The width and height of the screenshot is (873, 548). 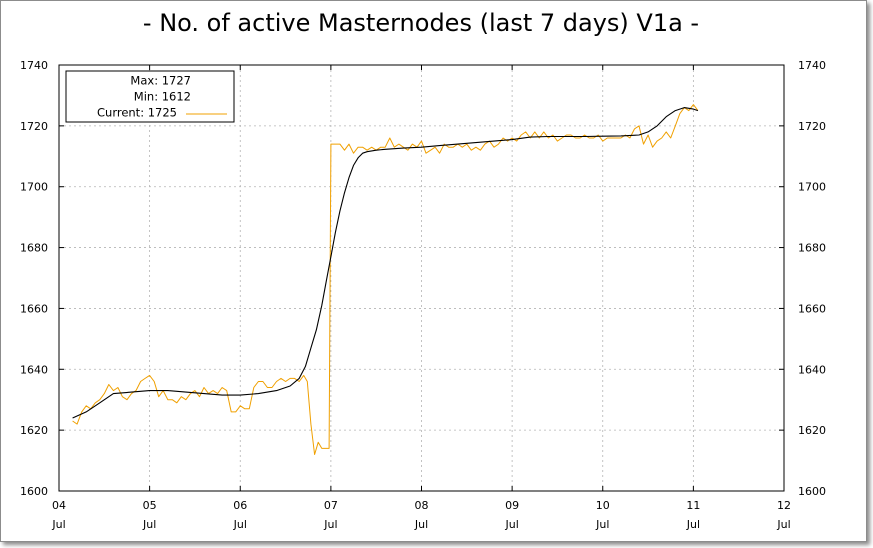 I want to click on y-tick-label-left: 1680, so click(x=34, y=248).